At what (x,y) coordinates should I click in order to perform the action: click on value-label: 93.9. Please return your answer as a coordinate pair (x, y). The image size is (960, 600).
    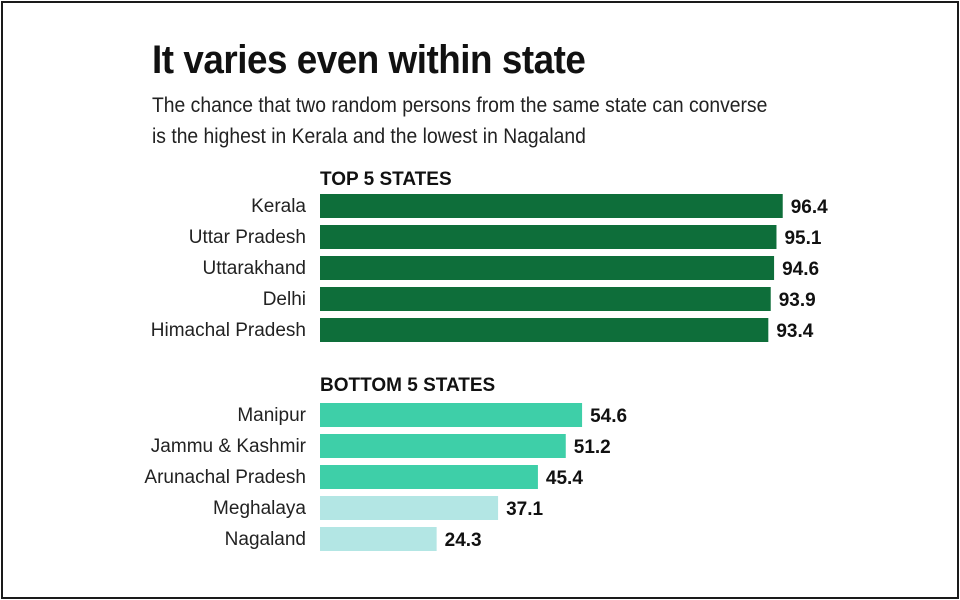
    Looking at the image, I should click on (797, 300).